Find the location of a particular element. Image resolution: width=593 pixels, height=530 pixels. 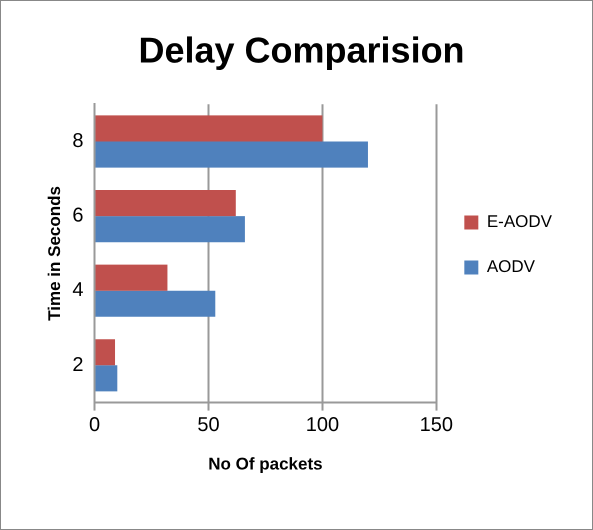

y-axis-title: Time in Seconds is located at coordinates (54, 253).